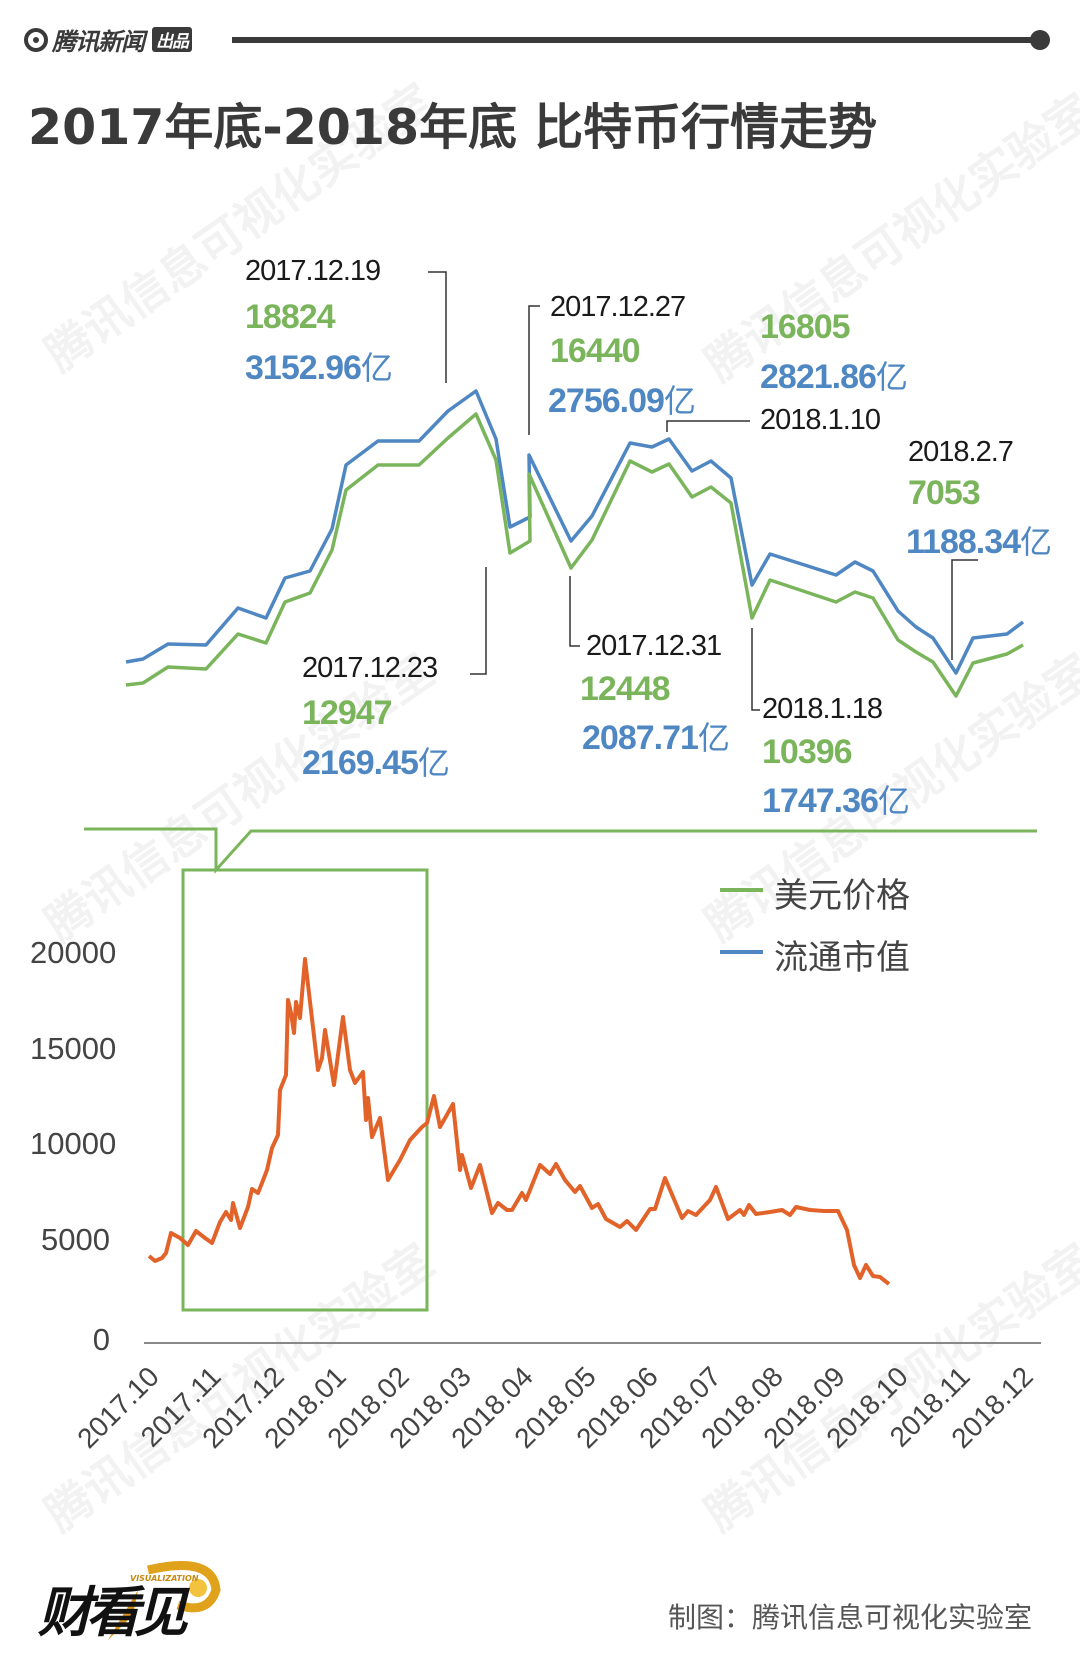  What do you see at coordinates (822, 709) in the screenshot?
I see `annotation-date: 2018.1.18` at bounding box center [822, 709].